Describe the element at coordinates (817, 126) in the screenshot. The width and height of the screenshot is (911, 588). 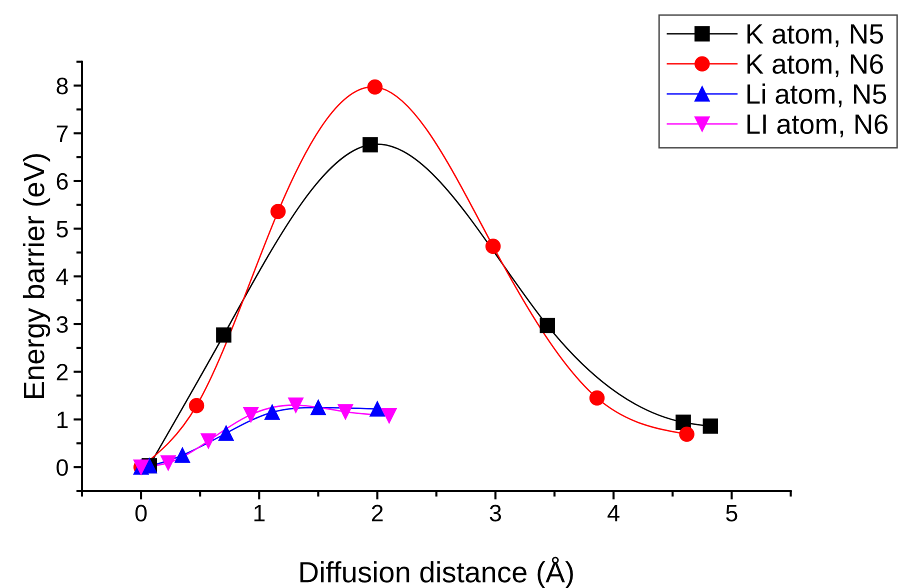
I see `legend-label: LI atom, N6` at that location.